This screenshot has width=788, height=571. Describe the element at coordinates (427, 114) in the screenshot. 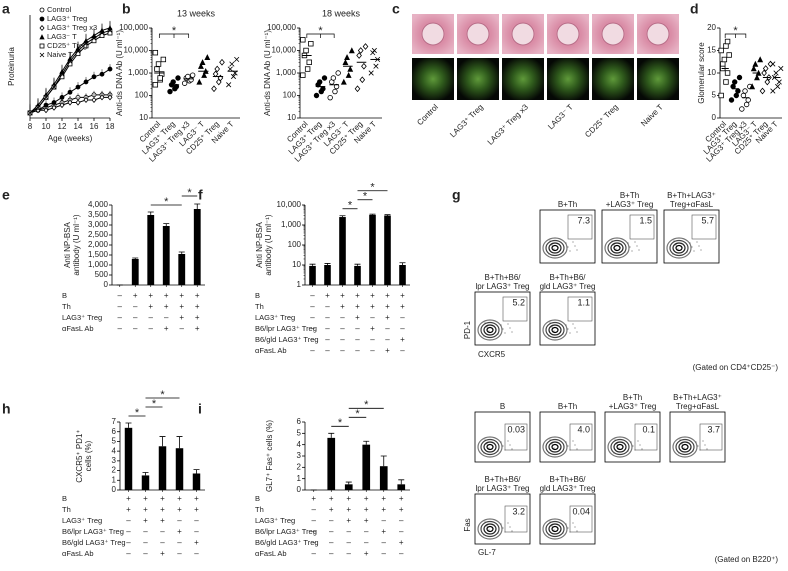

I see `image-label: Control` at that location.